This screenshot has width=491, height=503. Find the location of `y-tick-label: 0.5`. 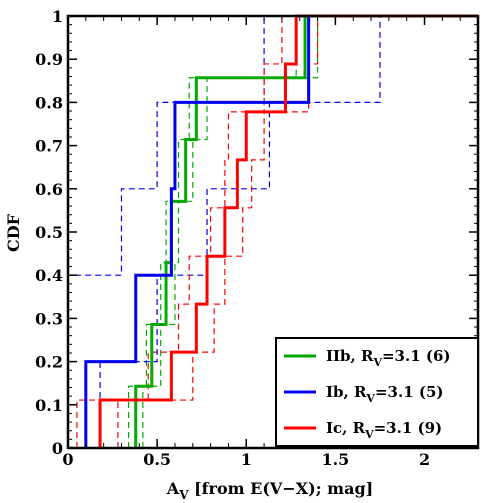

y-tick-label: 0.5 is located at coordinates (49, 232).